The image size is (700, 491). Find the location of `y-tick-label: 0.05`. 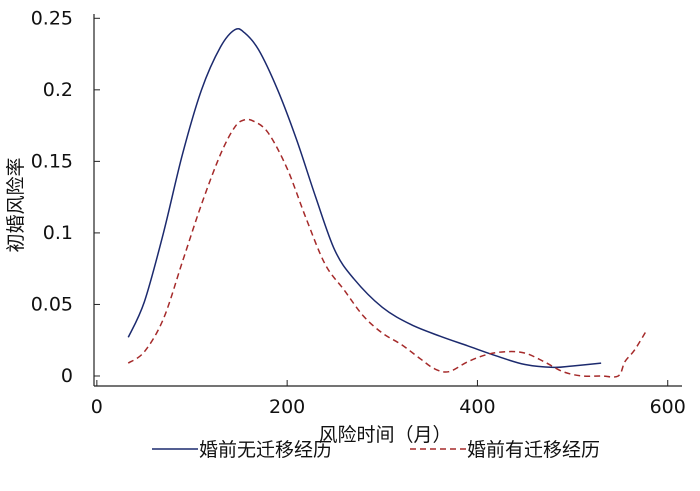

y-tick-label: 0.05 is located at coordinates (52, 304).